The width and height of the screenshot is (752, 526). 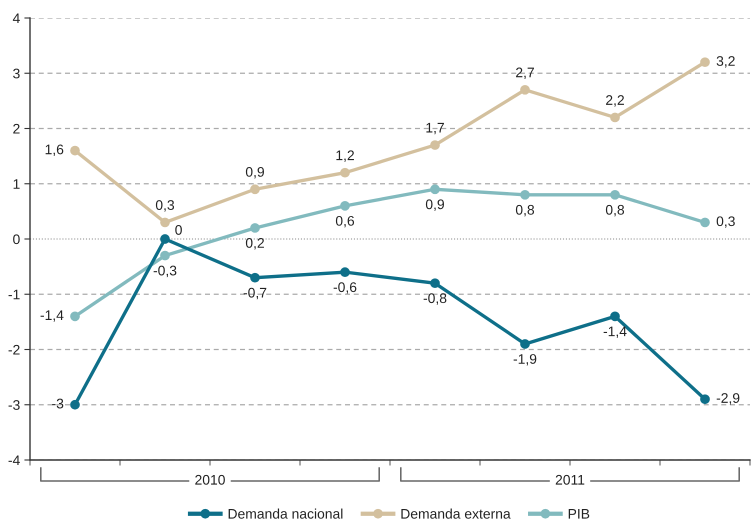 I want to click on y-tick-label: -4, so click(x=14, y=460).